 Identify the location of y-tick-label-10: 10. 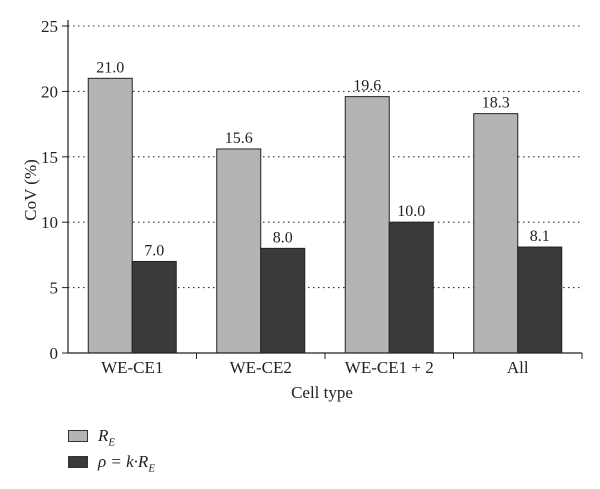
(49, 222).